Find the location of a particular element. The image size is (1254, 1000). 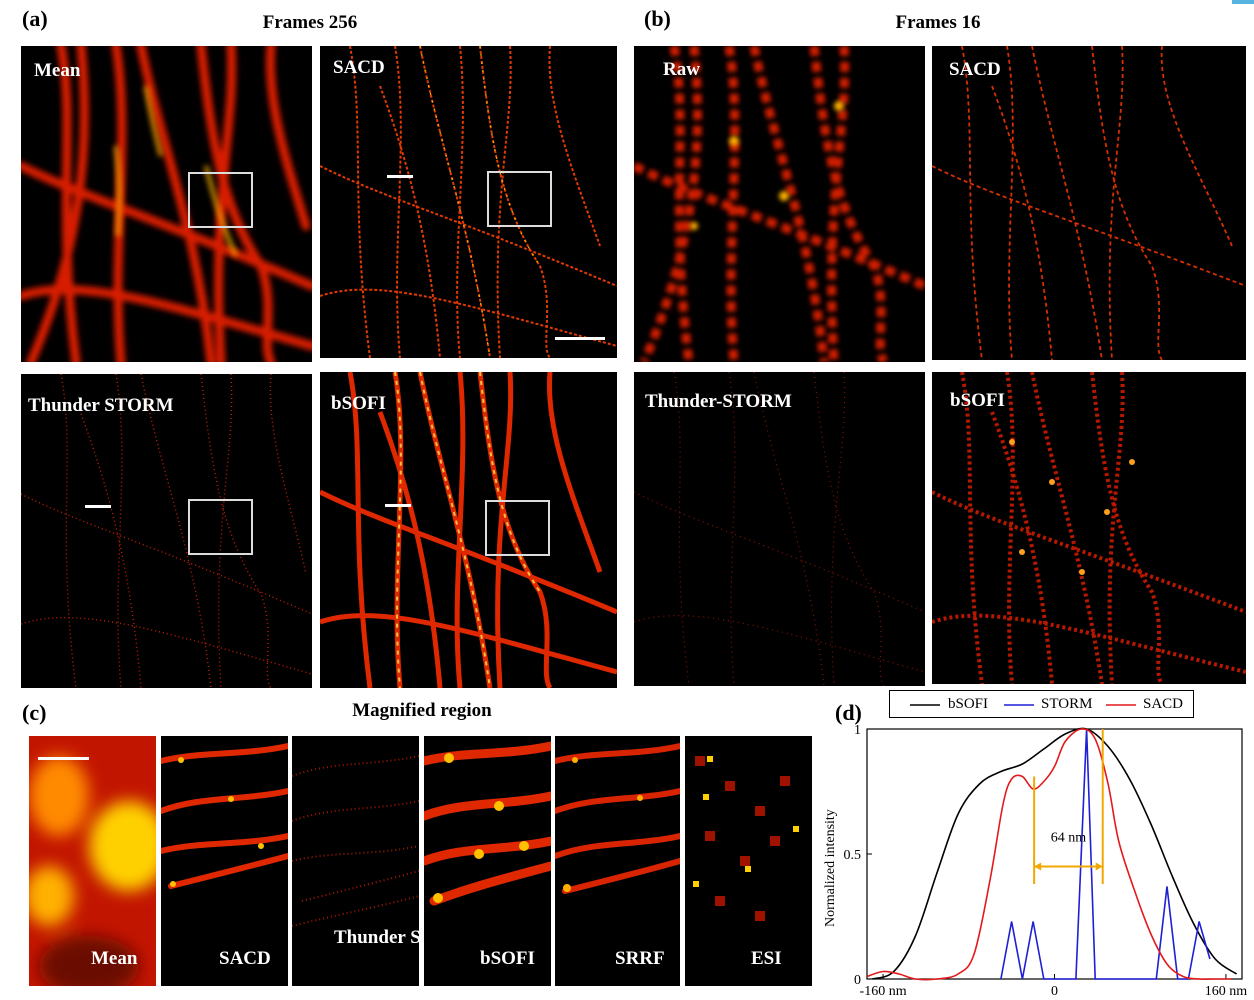

thumb-esi: ESI is located at coordinates (748, 861).